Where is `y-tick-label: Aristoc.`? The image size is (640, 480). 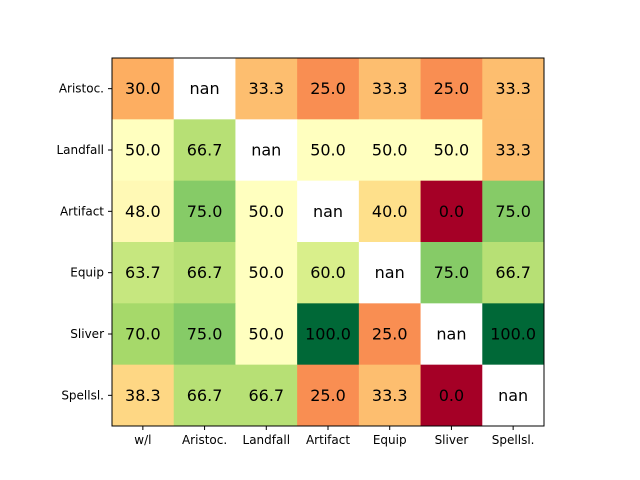
y-tick-label: Aristoc. is located at coordinates (81, 89).